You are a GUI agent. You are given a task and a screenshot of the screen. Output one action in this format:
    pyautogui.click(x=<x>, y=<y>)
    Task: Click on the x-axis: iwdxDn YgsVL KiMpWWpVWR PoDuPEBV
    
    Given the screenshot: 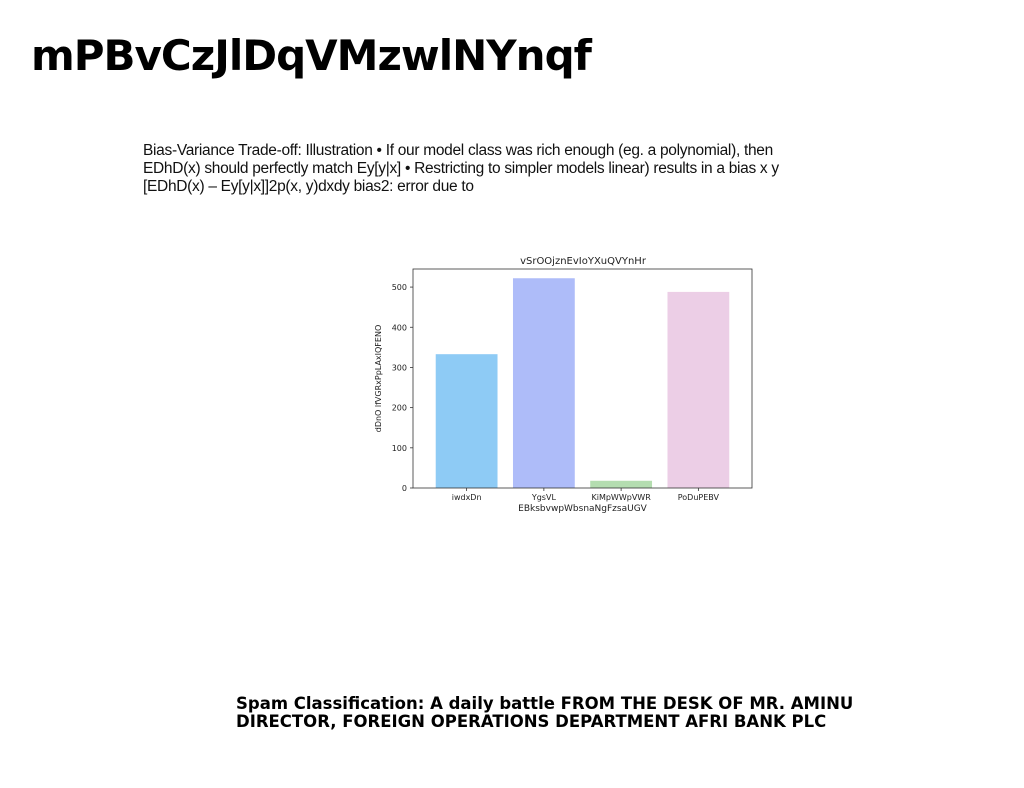 What is the action you would take?
    pyautogui.click(x=586, y=495)
    